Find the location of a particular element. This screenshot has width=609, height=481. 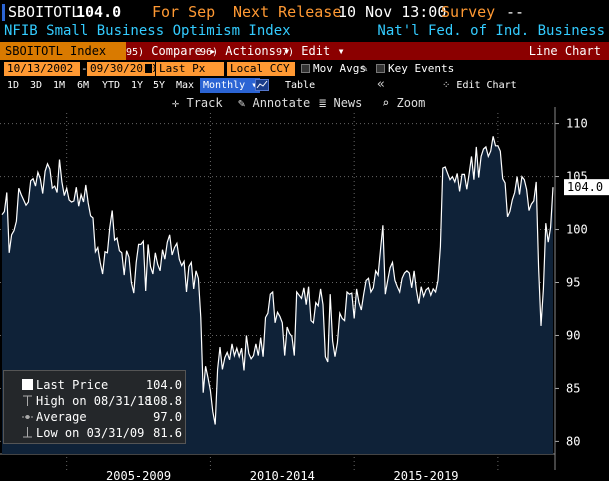

legend-high: High on 08/31/18 108.8 is located at coordinates (95, 401).